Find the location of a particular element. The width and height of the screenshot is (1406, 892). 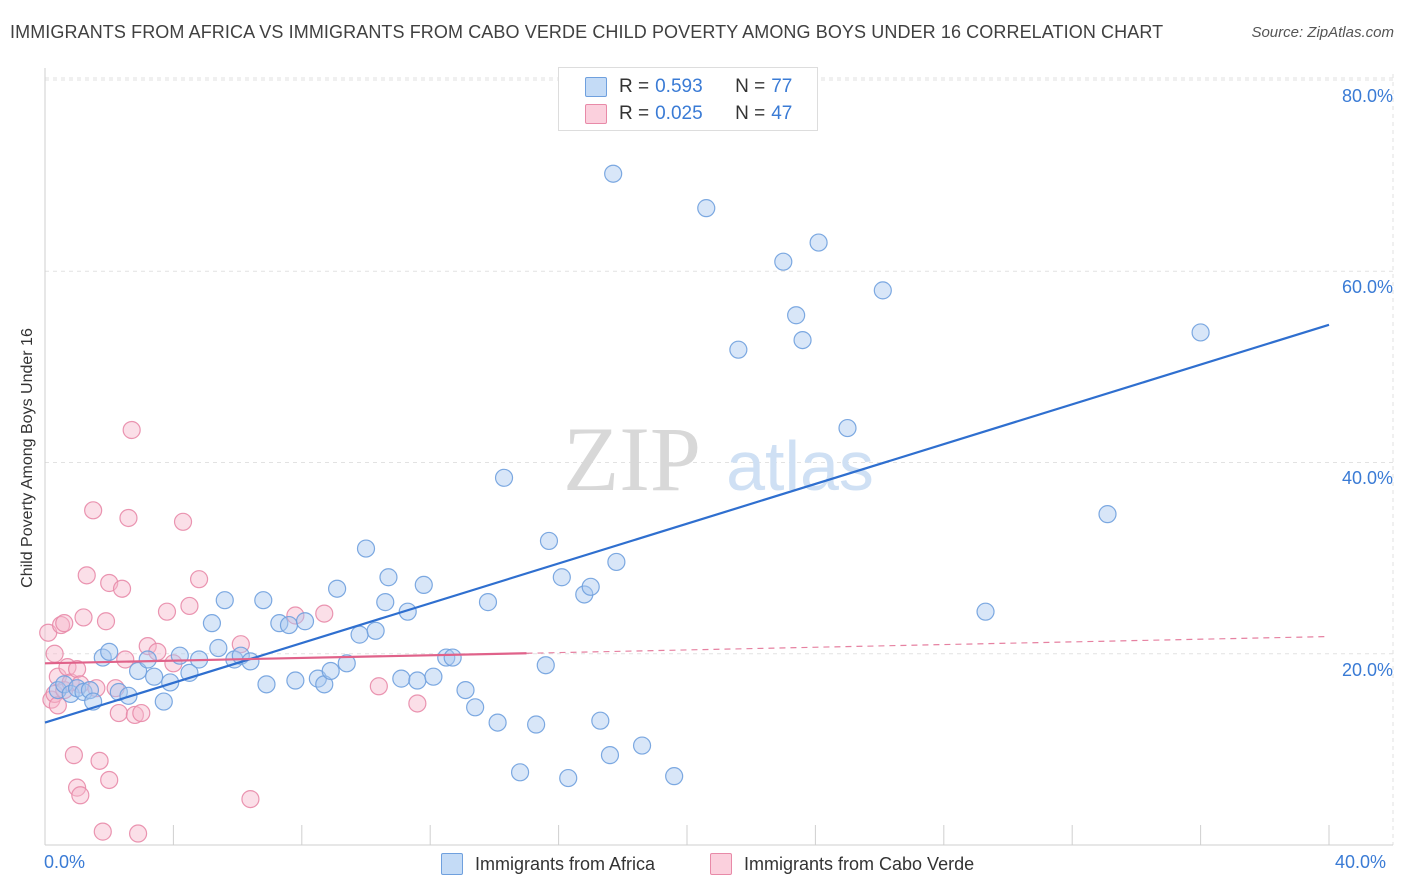

watermark-zip: ZIP is located at coordinates (632, 459).